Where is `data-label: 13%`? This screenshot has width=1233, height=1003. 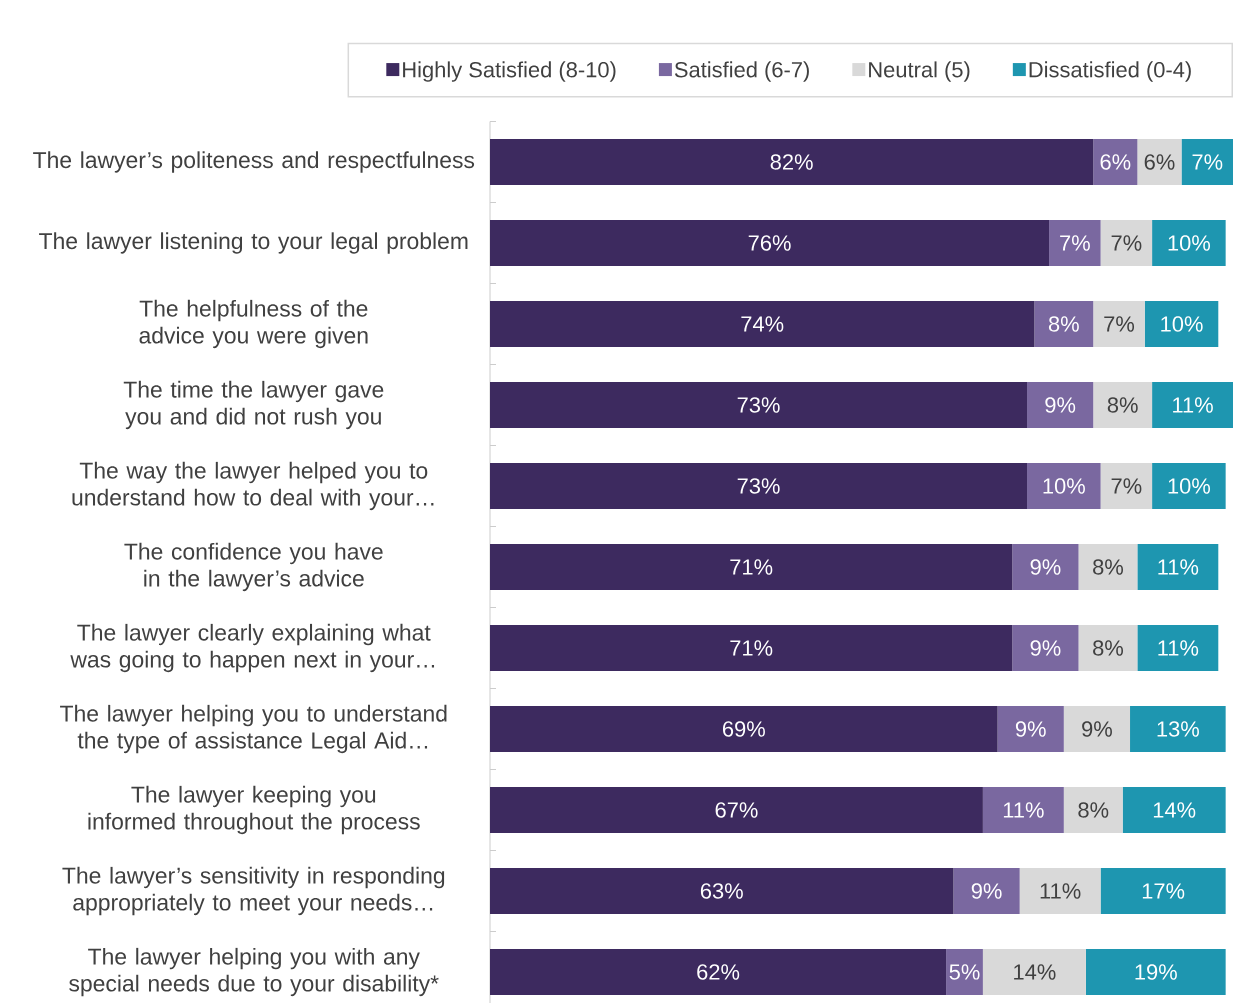
data-label: 13% is located at coordinates (1178, 729).